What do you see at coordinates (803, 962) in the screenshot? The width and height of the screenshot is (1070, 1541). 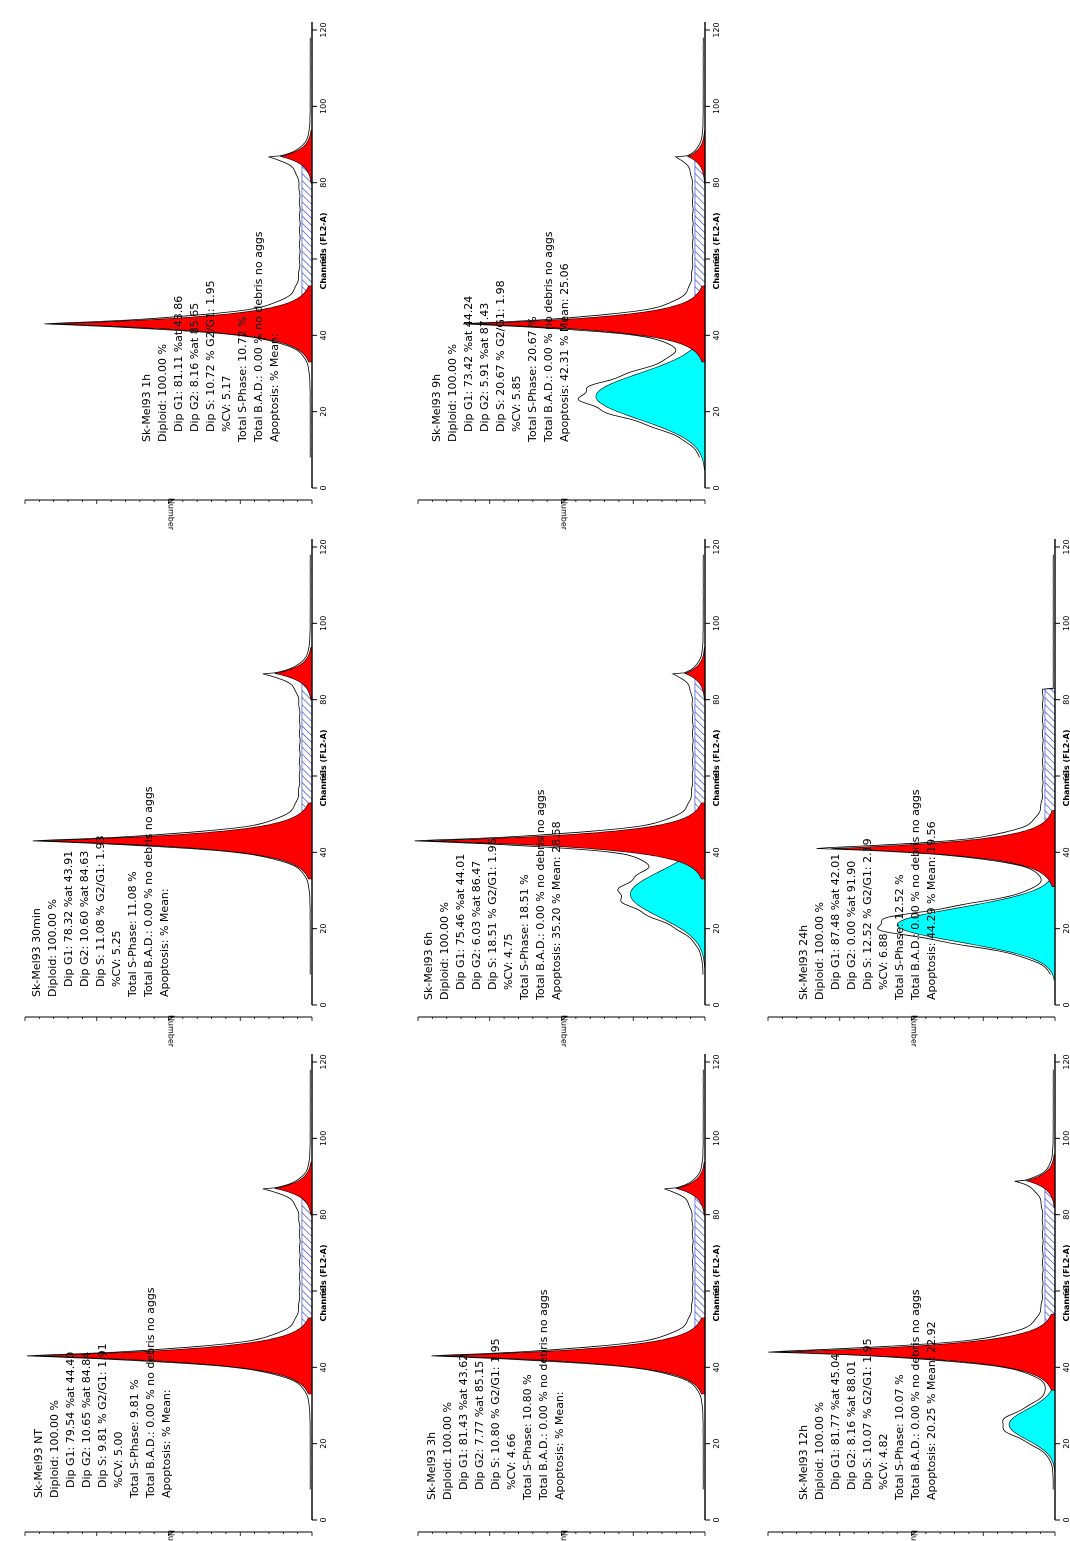 I see `panel-title: Sk-Mel93 24h` at bounding box center [803, 962].